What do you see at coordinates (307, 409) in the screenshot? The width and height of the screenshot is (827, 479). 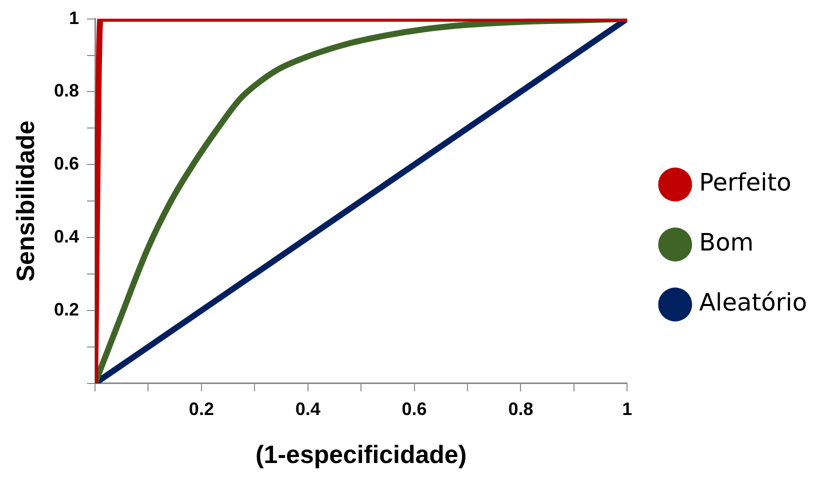 I see `x-tick-label: 0.4` at bounding box center [307, 409].